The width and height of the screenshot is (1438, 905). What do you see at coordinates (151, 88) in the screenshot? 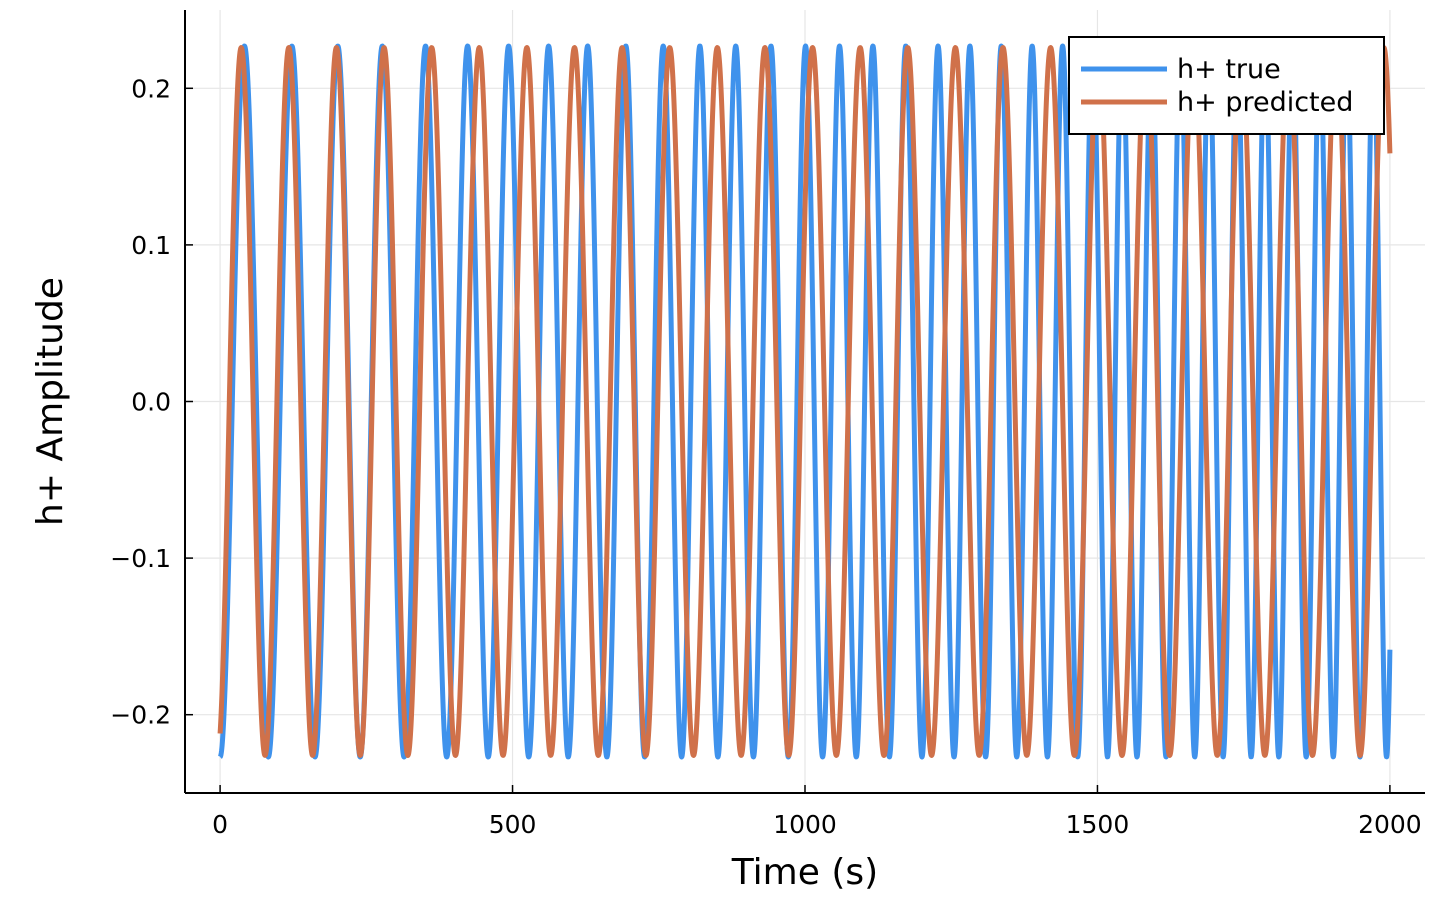
I see `y-tick-label: 0.2` at bounding box center [151, 88].